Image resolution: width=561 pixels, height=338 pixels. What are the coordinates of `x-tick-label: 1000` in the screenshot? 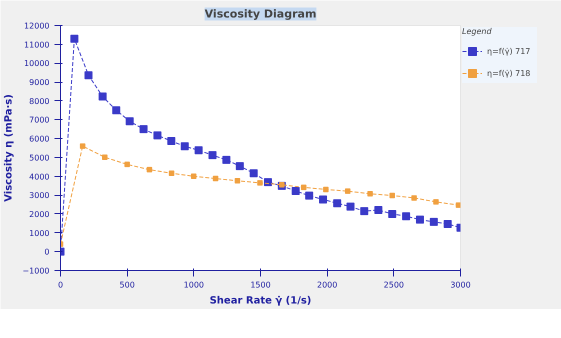 It's located at (194, 285).